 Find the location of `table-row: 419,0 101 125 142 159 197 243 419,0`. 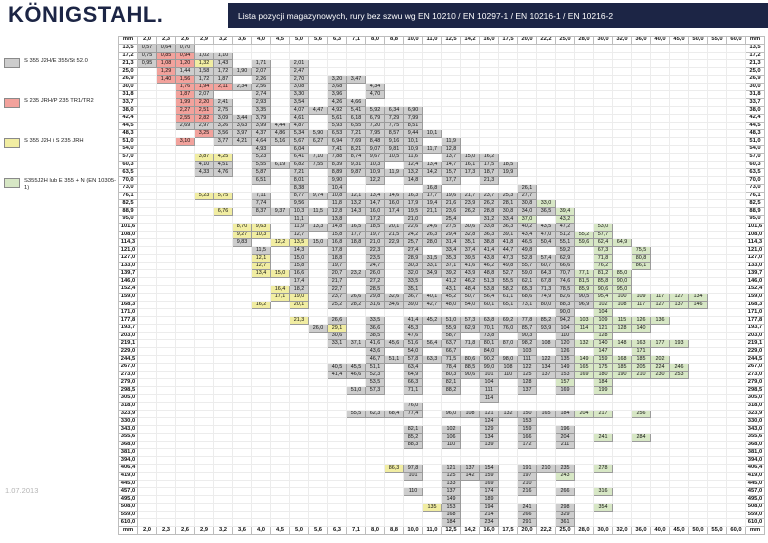

table-row: 419,0 101 125 142 159 197 243 419,0 is located at coordinates (441, 476).